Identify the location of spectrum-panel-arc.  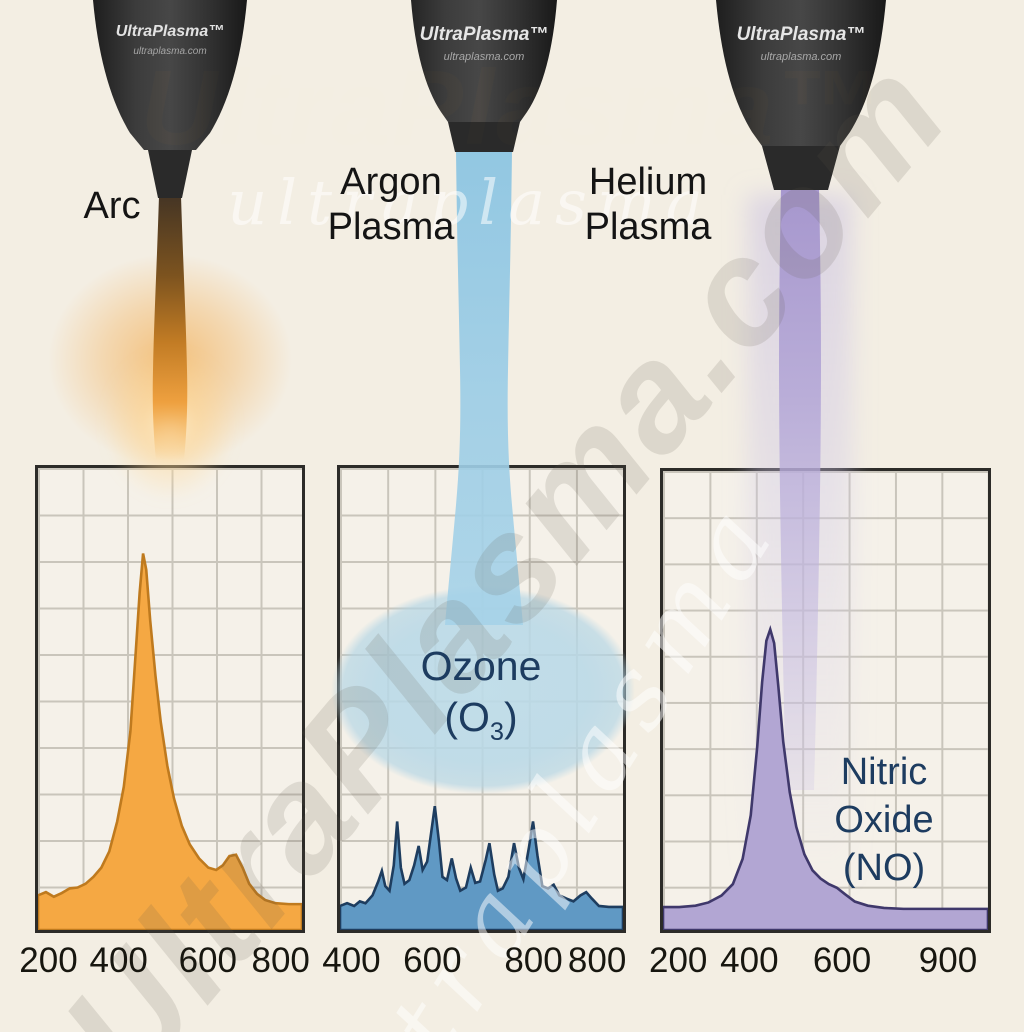
(170, 699).